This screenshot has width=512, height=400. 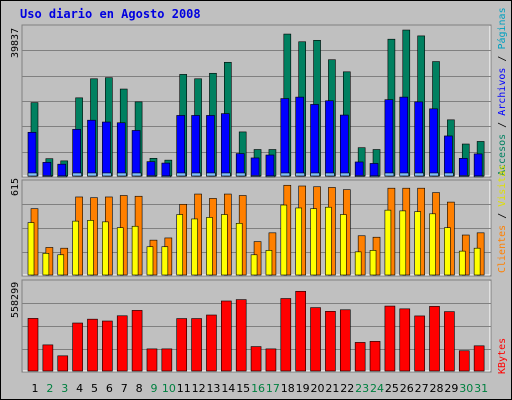 I want to click on x-tick-label: 21, so click(x=332, y=388).